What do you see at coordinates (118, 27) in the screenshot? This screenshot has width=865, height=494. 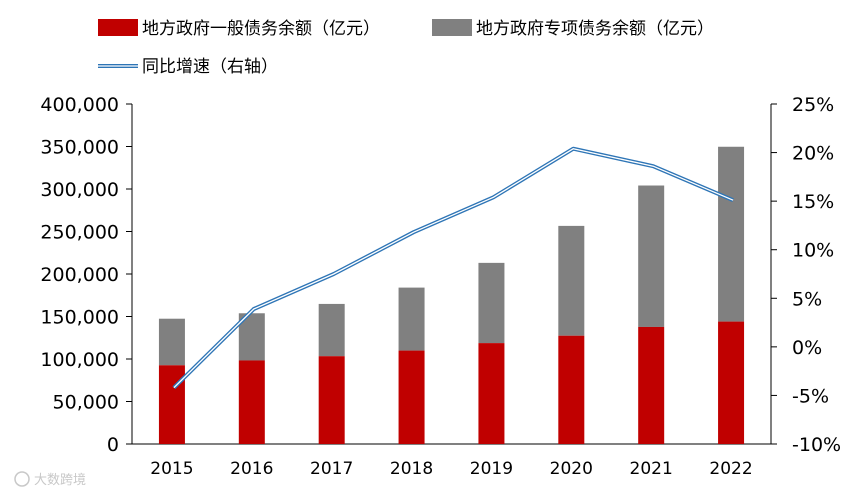 I see `legend-swatch-general-debt` at bounding box center [118, 27].